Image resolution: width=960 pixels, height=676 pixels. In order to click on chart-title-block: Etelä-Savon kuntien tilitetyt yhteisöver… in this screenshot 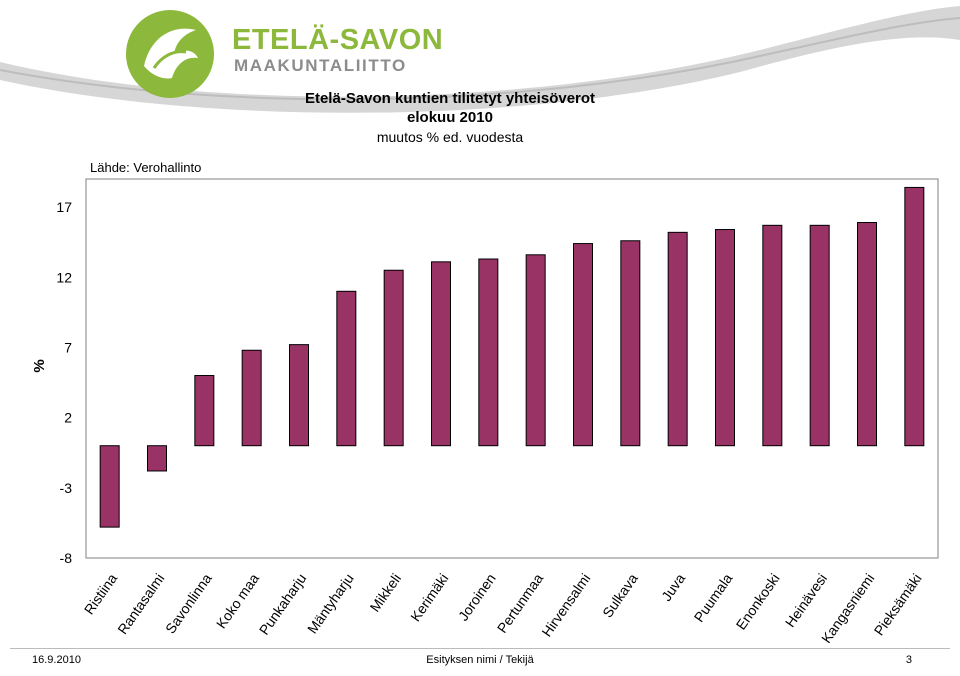, I will do `click(450, 117)`.